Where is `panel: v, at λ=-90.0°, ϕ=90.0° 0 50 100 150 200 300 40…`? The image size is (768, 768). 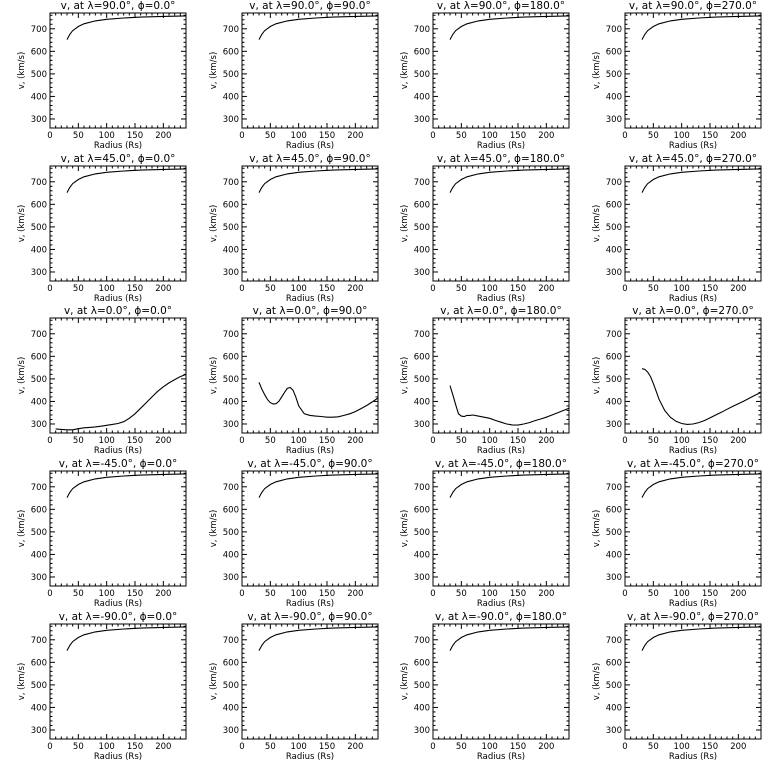
panel: v, at λ=-90.0°, ϕ=90.0° 0 50 100 150 200 300 40… is located at coordinates (294, 686).